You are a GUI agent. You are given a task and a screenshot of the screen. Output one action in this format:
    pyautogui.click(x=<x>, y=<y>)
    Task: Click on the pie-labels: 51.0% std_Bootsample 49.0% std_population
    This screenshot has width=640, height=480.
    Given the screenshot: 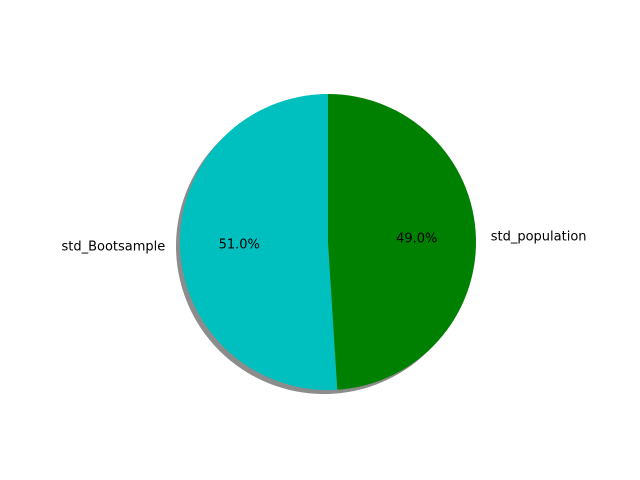 What is the action you would take?
    pyautogui.click(x=323, y=241)
    